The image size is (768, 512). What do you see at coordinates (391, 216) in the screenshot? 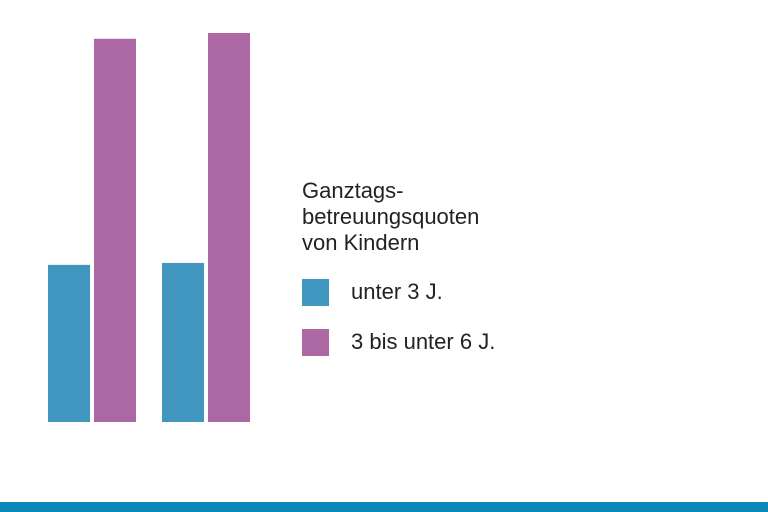
I see `legend-title-line: betreuungsquoten` at bounding box center [391, 216].